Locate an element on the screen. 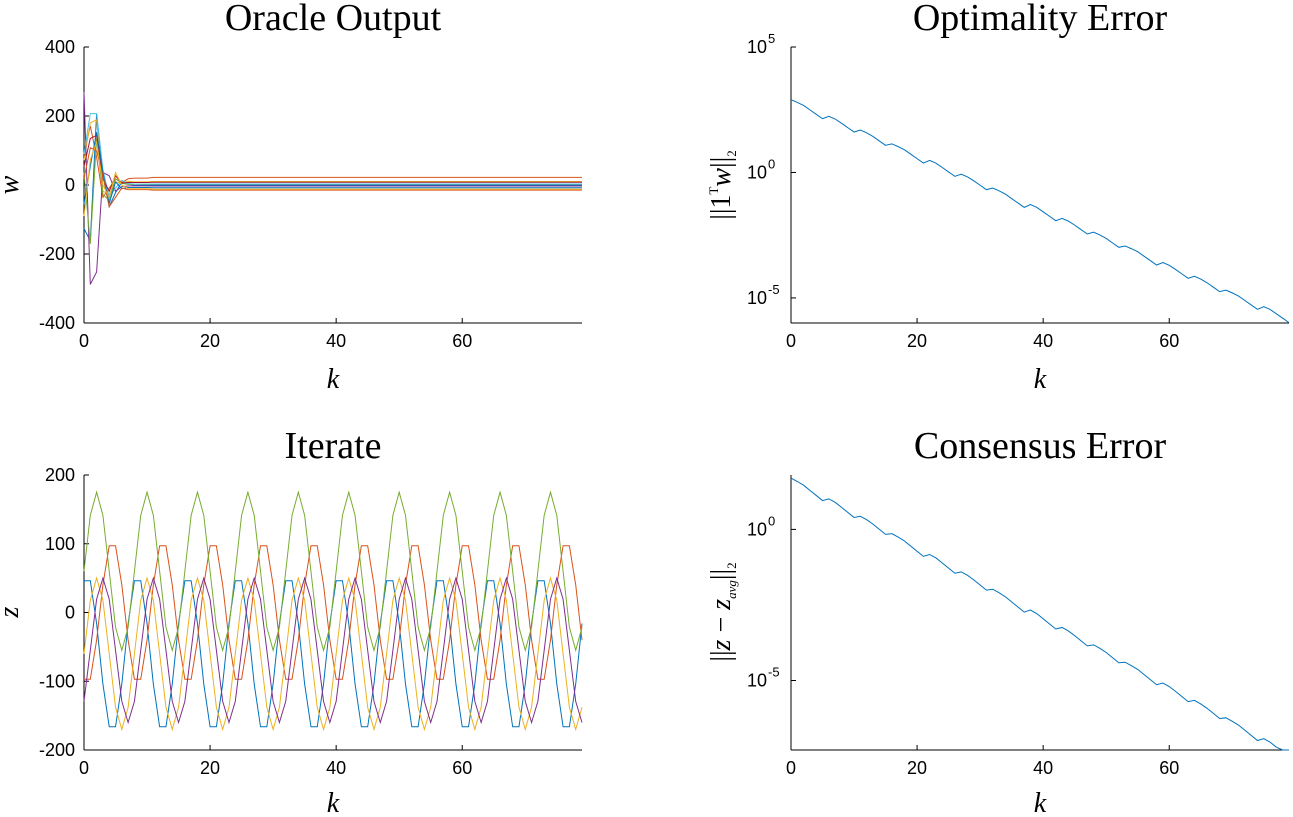  chart-title: Consensus Error is located at coordinates (1040, 446).